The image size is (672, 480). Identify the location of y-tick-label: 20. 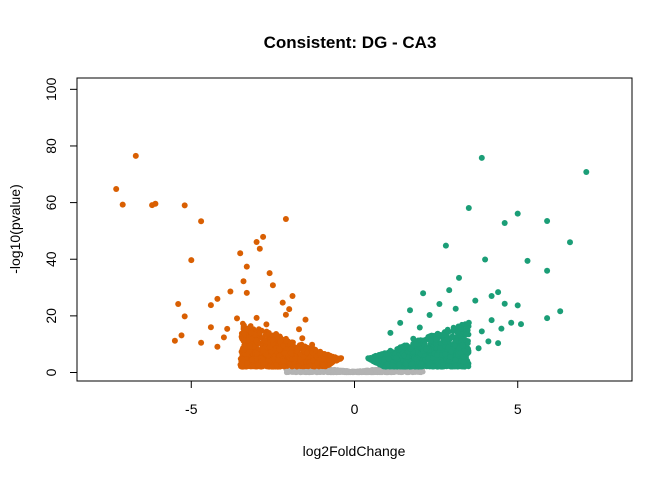
(51, 316).